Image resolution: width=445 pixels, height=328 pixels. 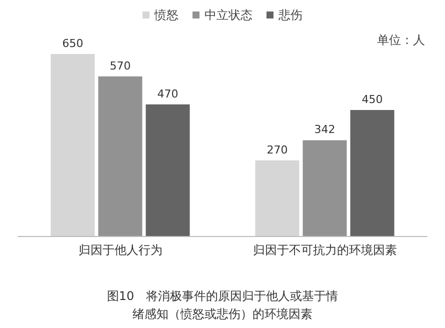 What do you see at coordinates (324, 250) in the screenshot?
I see `x-tick-label: 归因于不可抗力的环境因素` at bounding box center [324, 250].